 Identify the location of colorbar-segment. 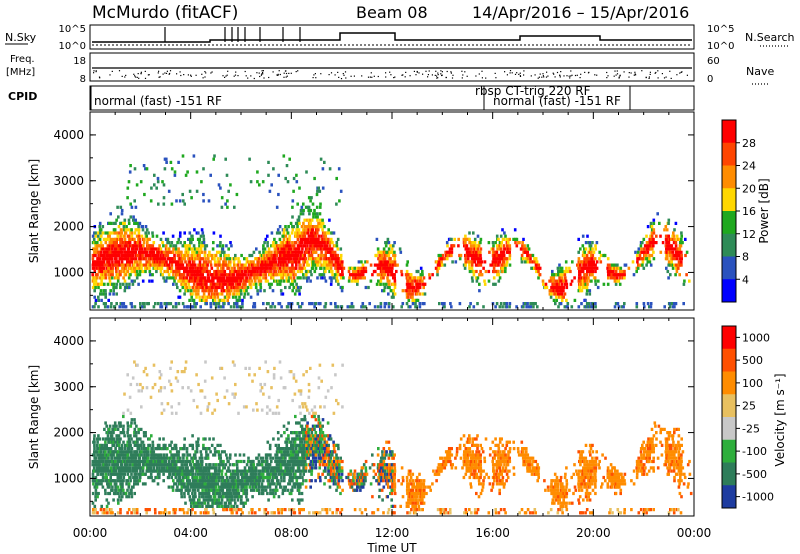
(729, 268).